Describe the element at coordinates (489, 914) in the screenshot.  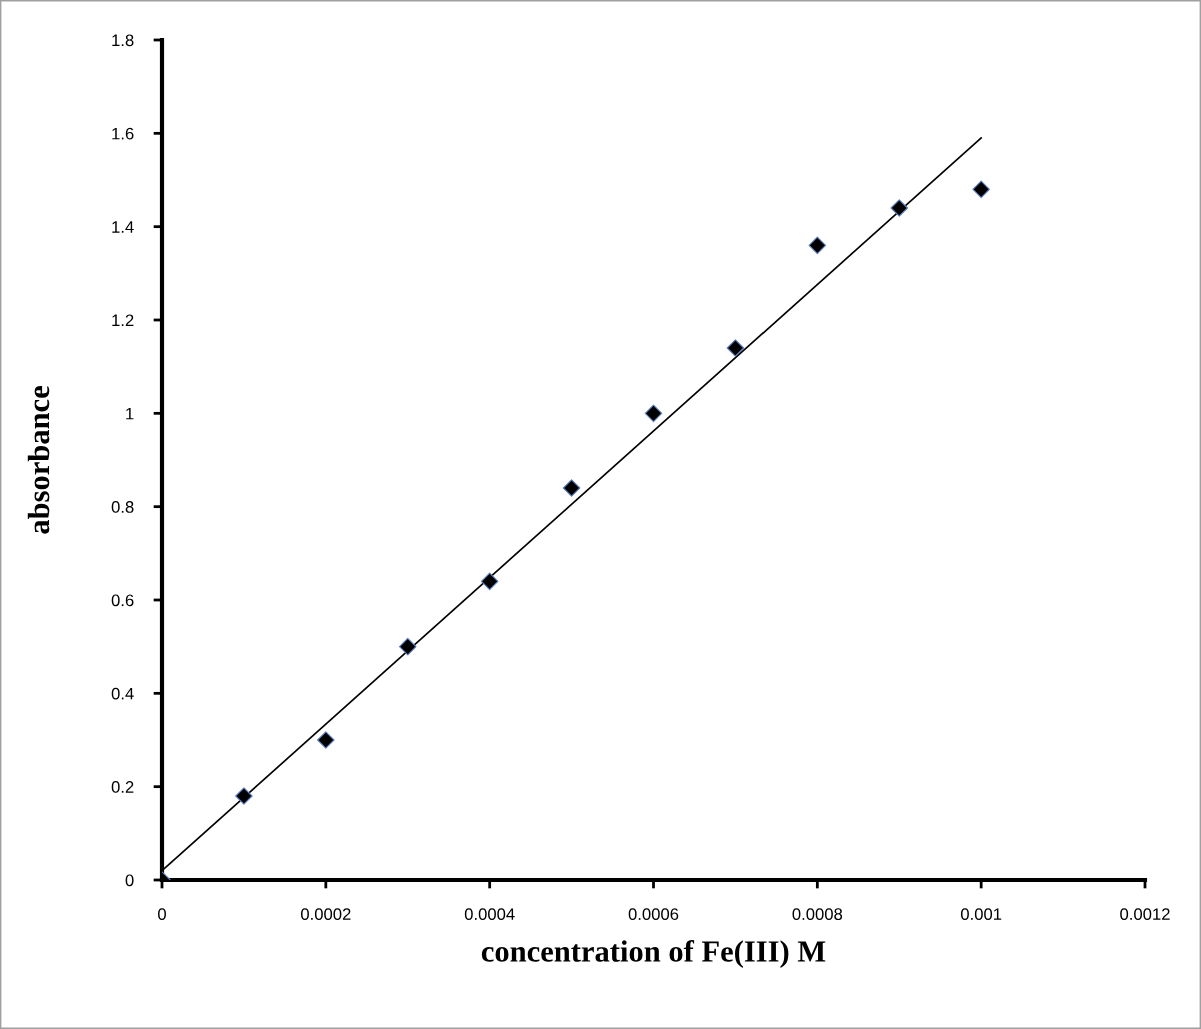
I see `x-tick-label: 0.0004` at that location.